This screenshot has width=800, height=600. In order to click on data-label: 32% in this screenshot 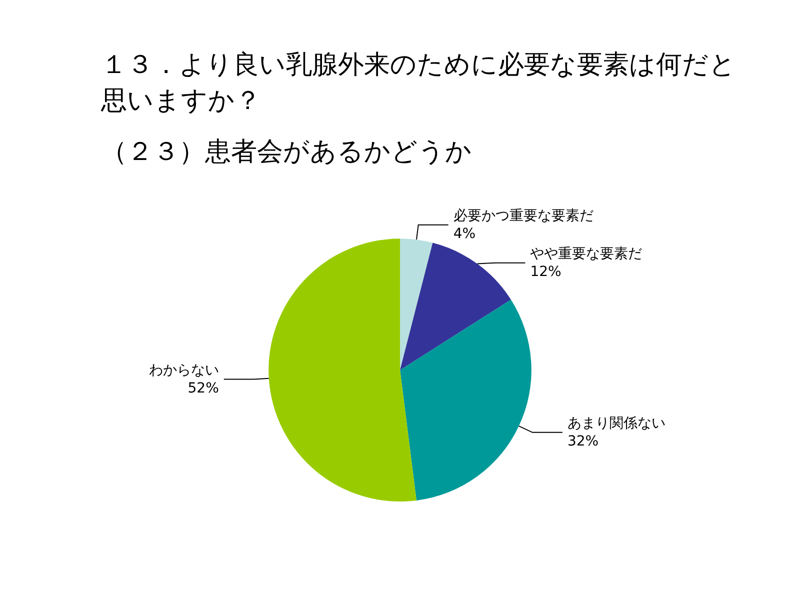, I will do `click(583, 441)`.